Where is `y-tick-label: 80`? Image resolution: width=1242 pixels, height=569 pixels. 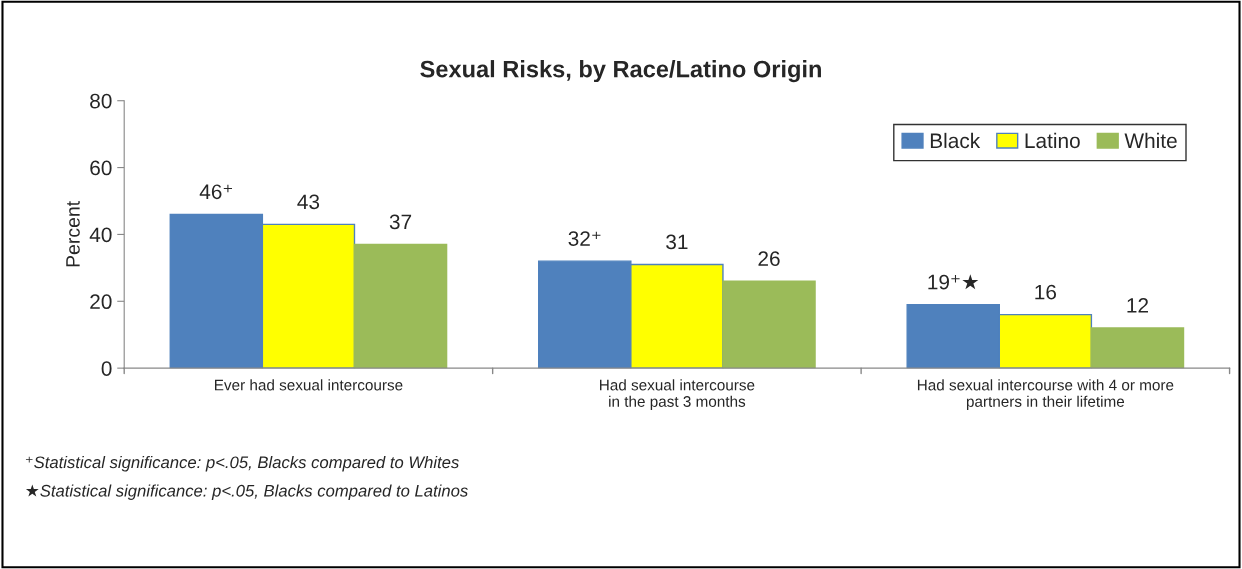
y-tick-label: 80 is located at coordinates (101, 101).